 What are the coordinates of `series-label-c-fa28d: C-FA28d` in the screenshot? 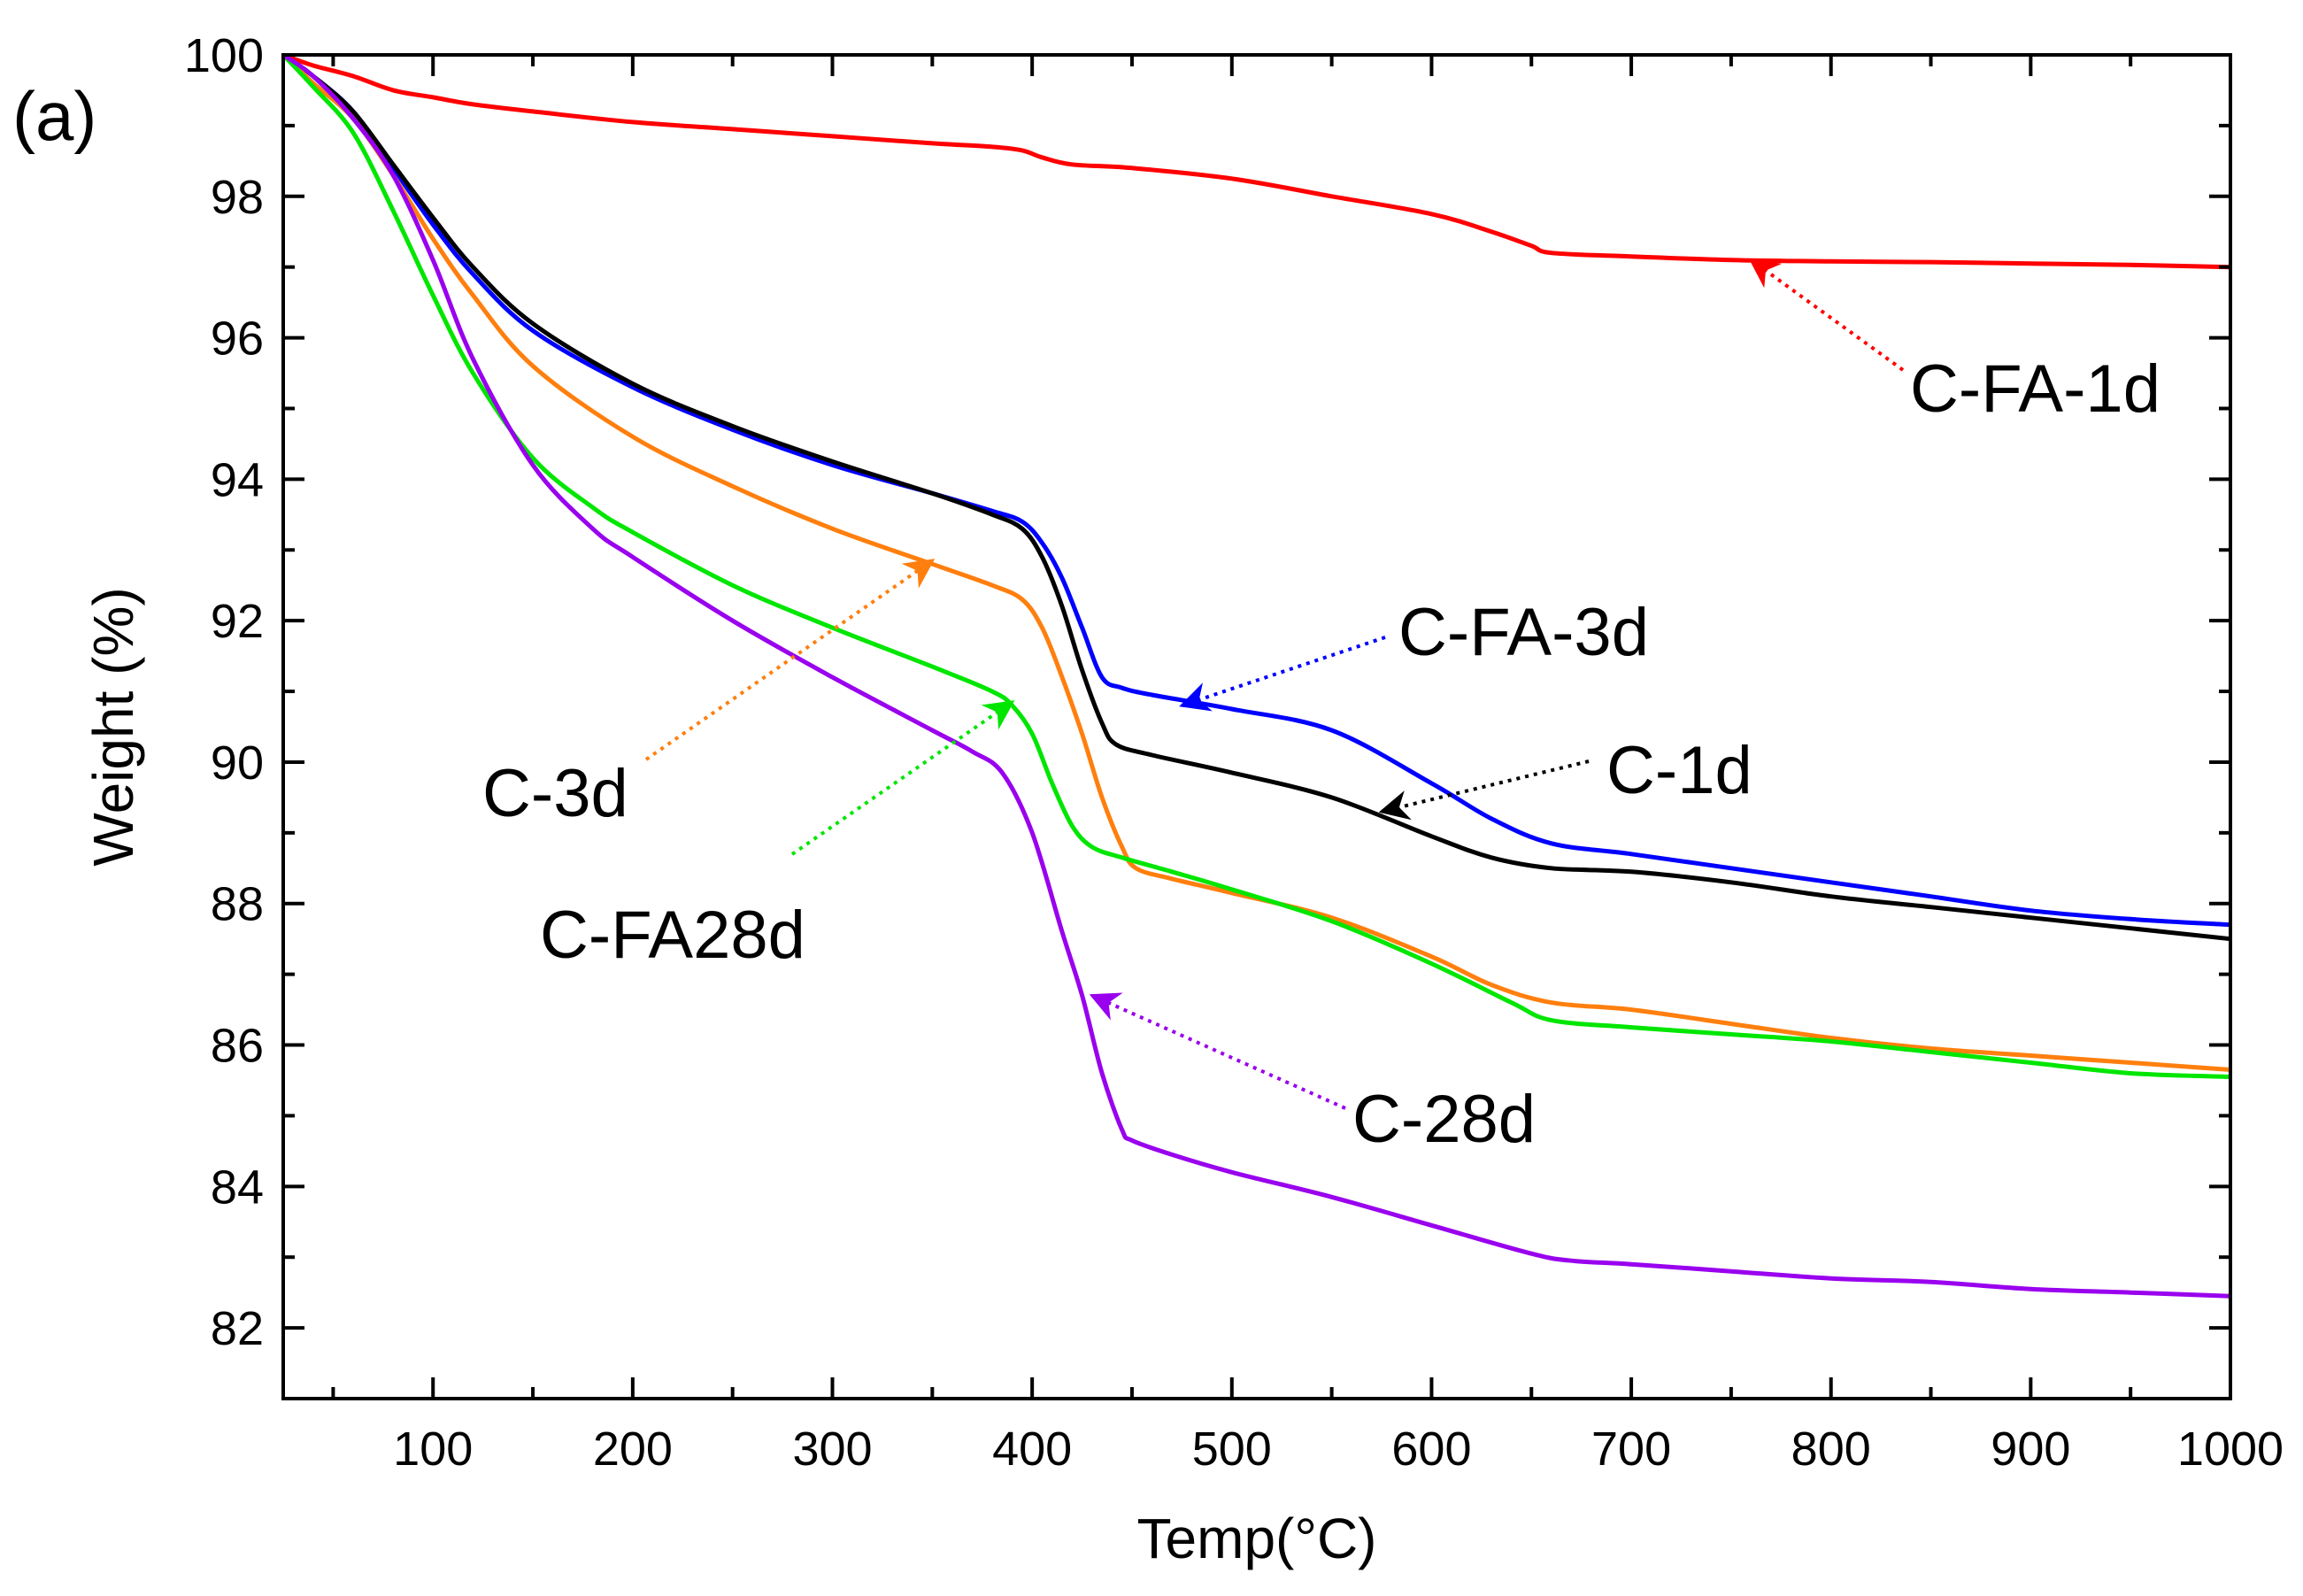 It's located at (672, 935).